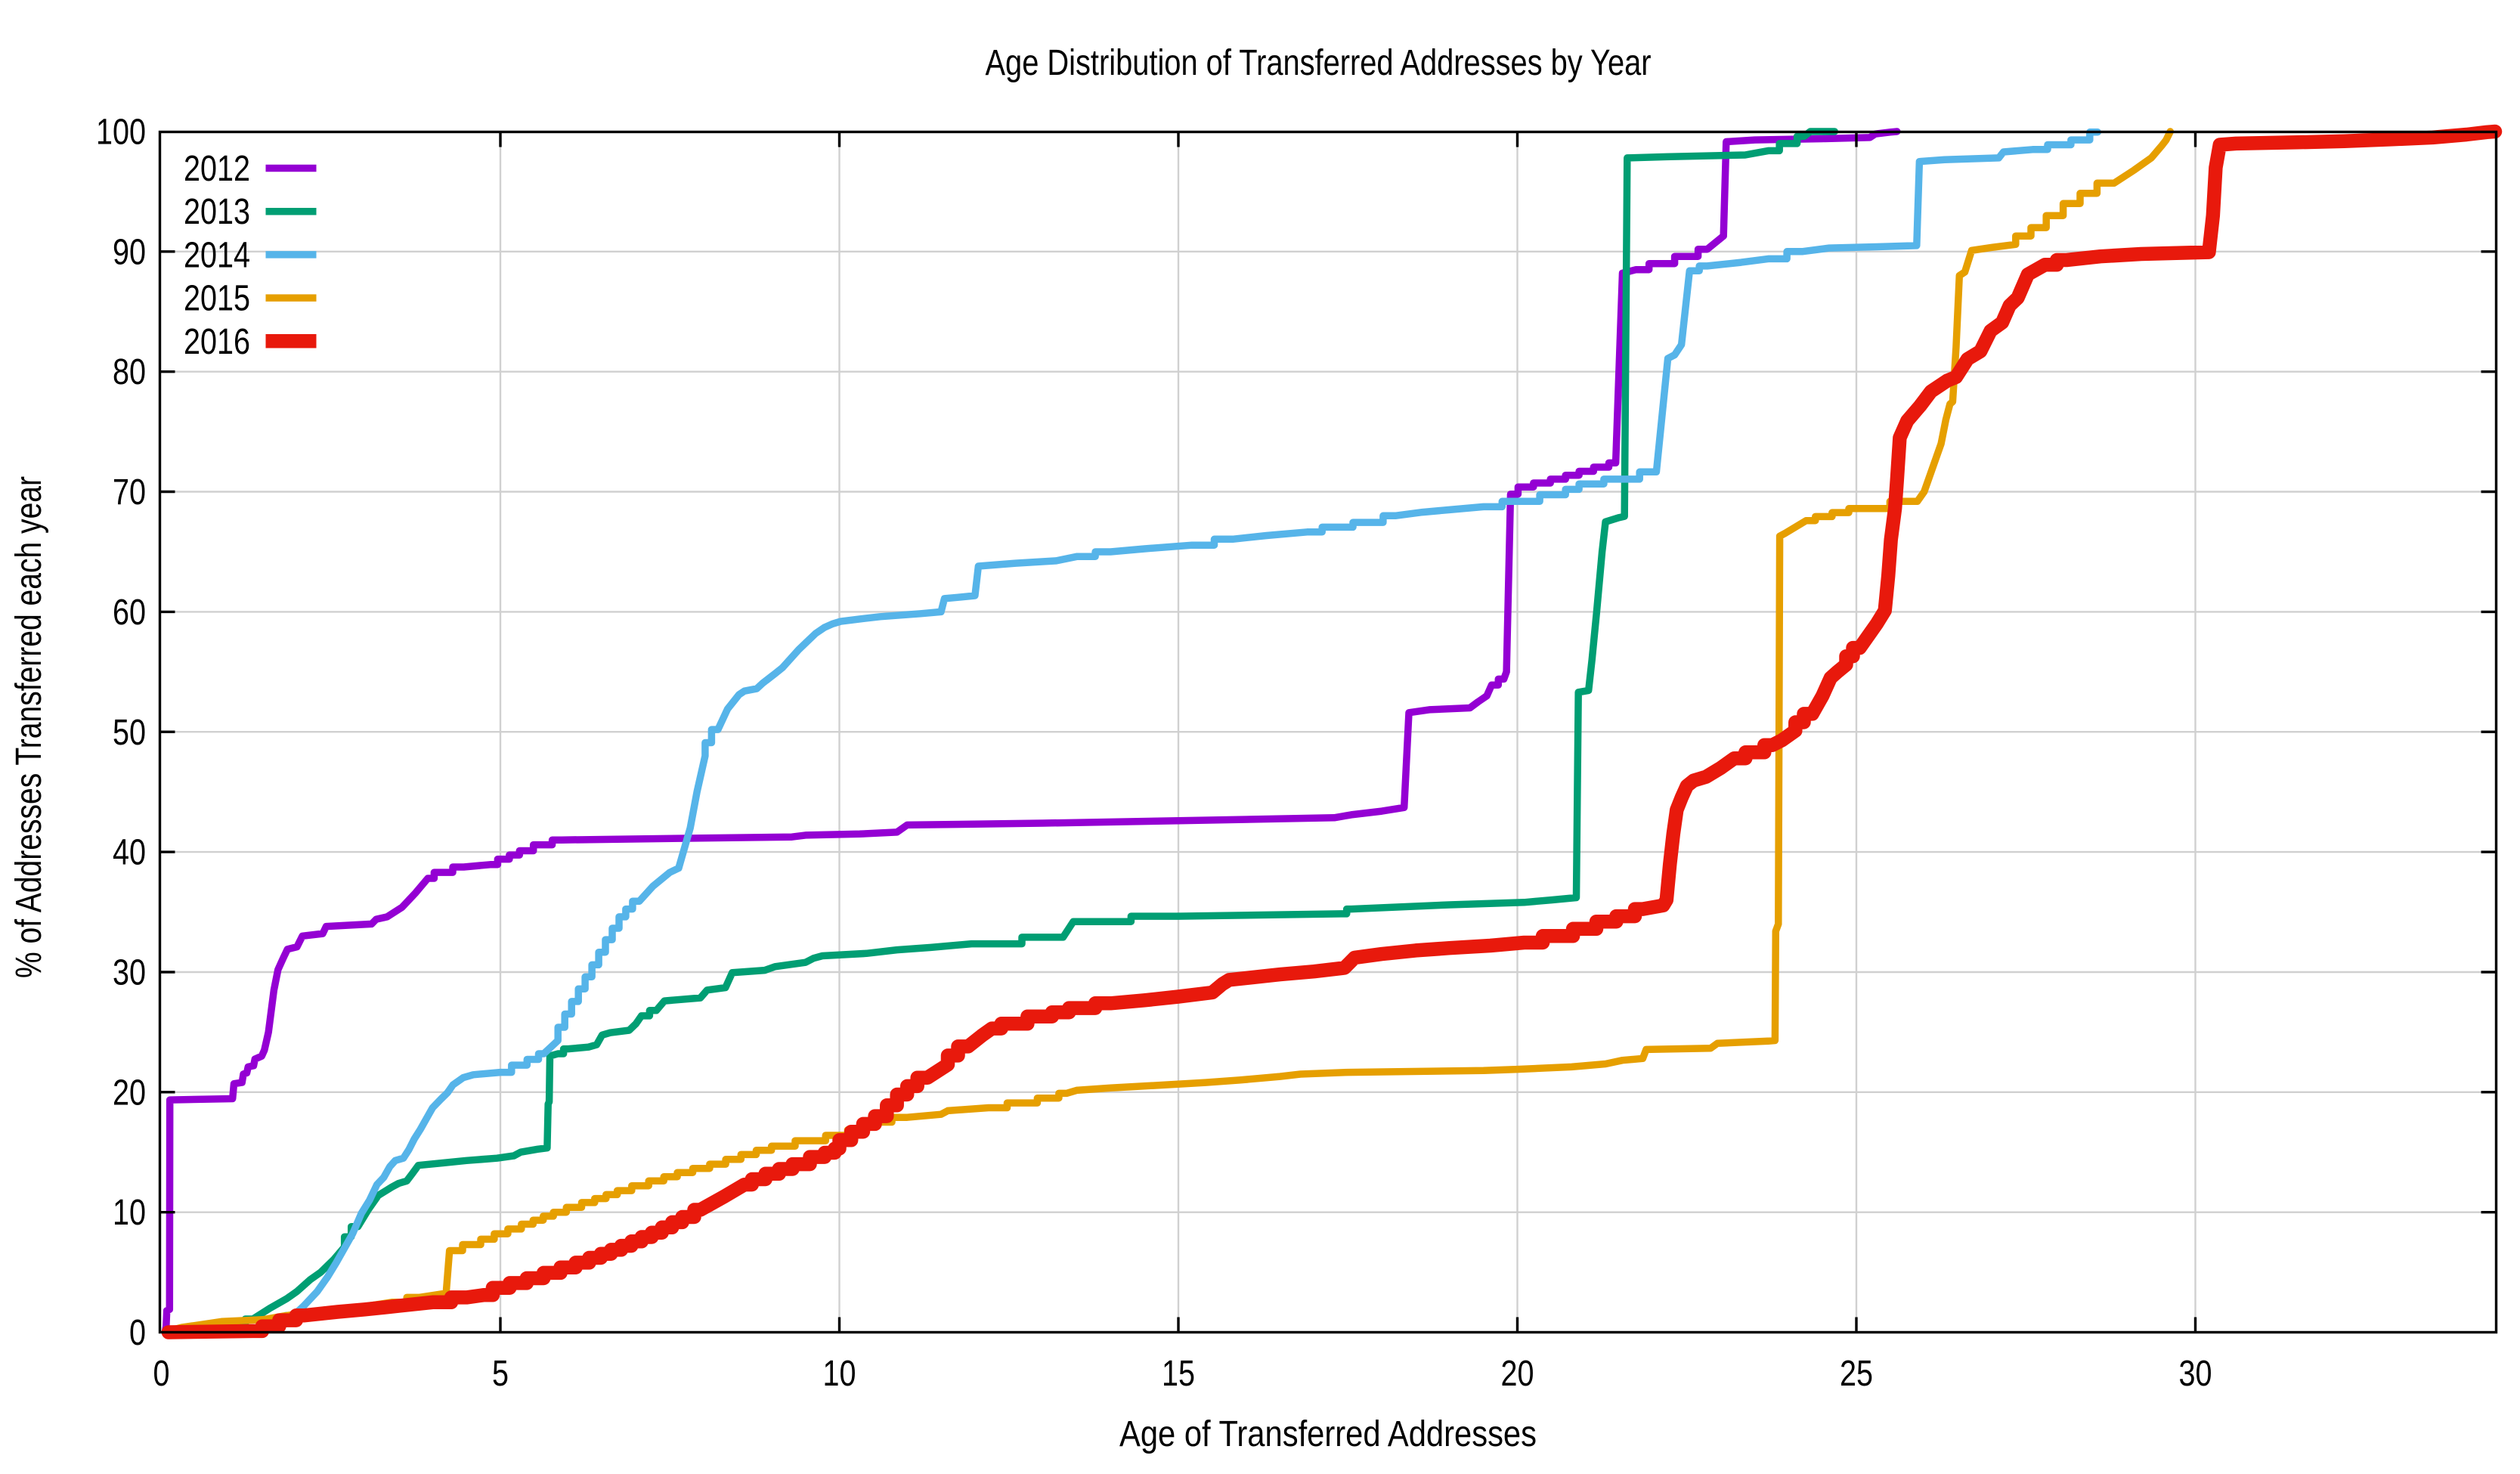  What do you see at coordinates (129, 492) in the screenshot?
I see `svg-text: 70` at bounding box center [129, 492].